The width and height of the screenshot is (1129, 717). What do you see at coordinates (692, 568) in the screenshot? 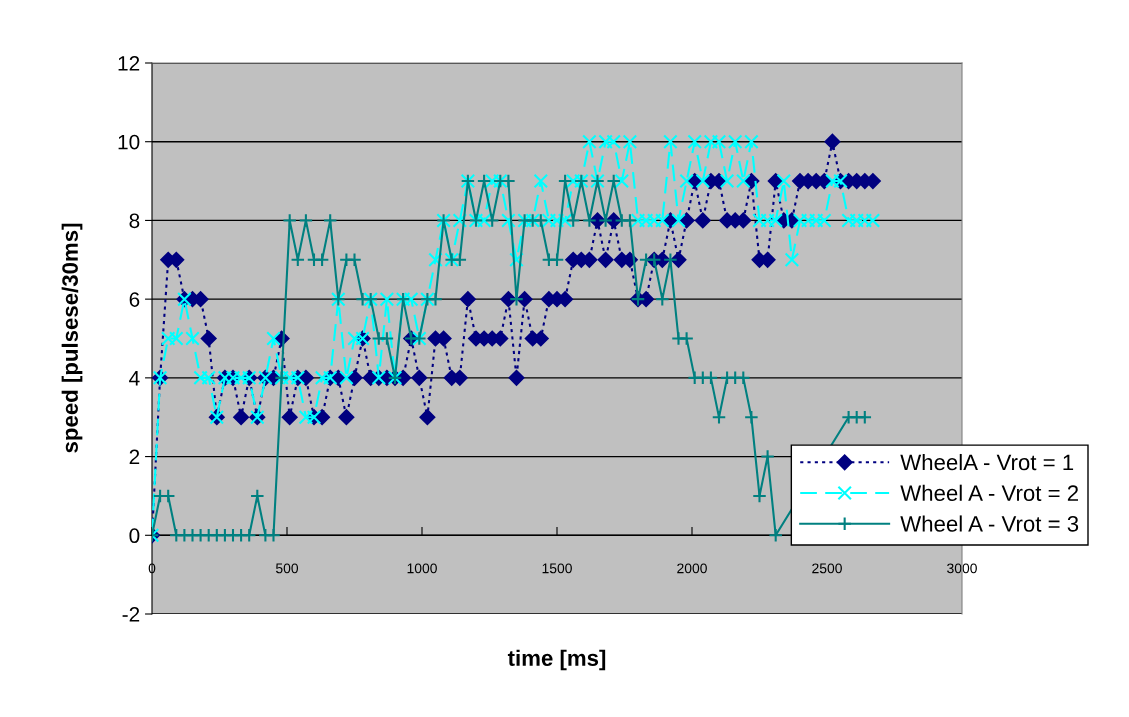
I see `x-tick-label: 2000` at bounding box center [692, 568].